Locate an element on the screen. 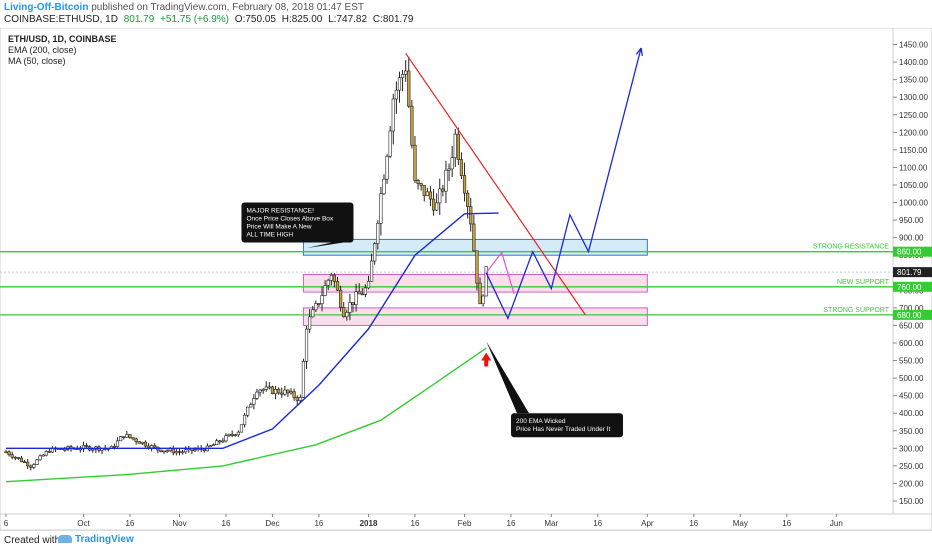  y-tick-label: 350.00 is located at coordinates (911, 431).